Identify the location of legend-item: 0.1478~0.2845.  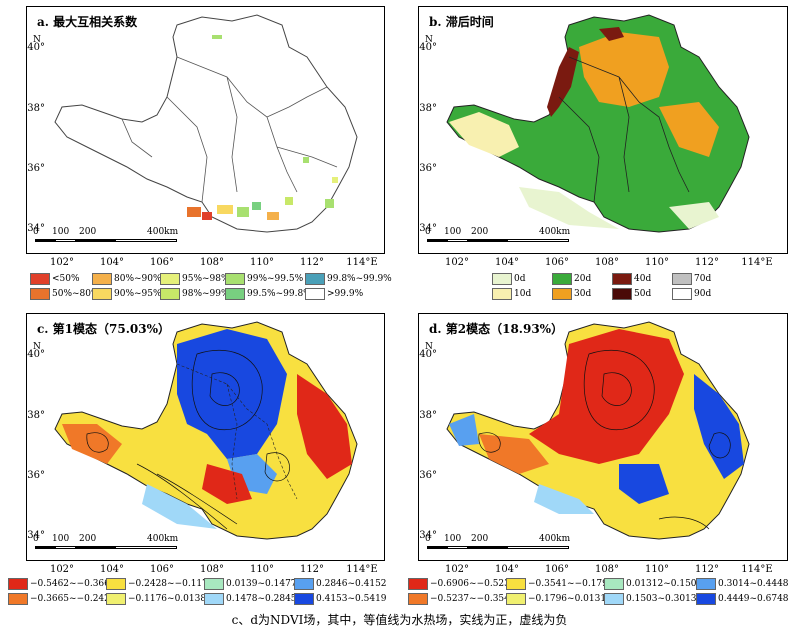
(250, 599).